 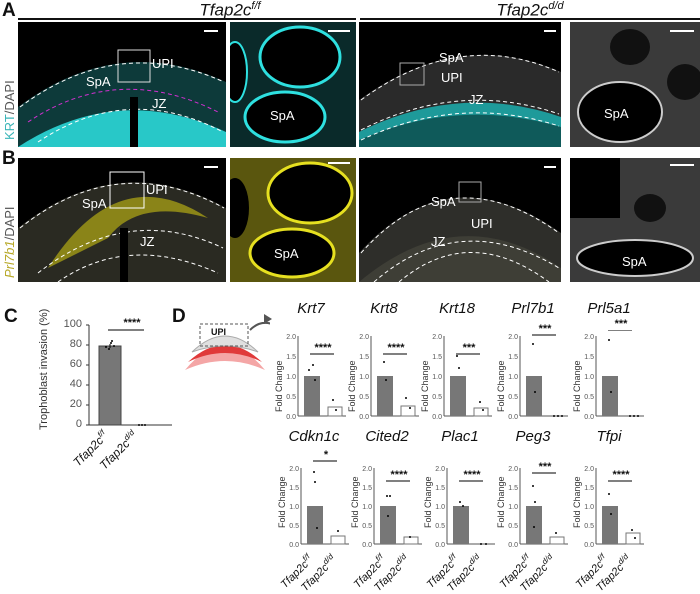 I want to click on chart-krt18: Krt18 Fold Change 2.0 1.5 1.0 0.5 0.0 ***, so click(x=457, y=362).